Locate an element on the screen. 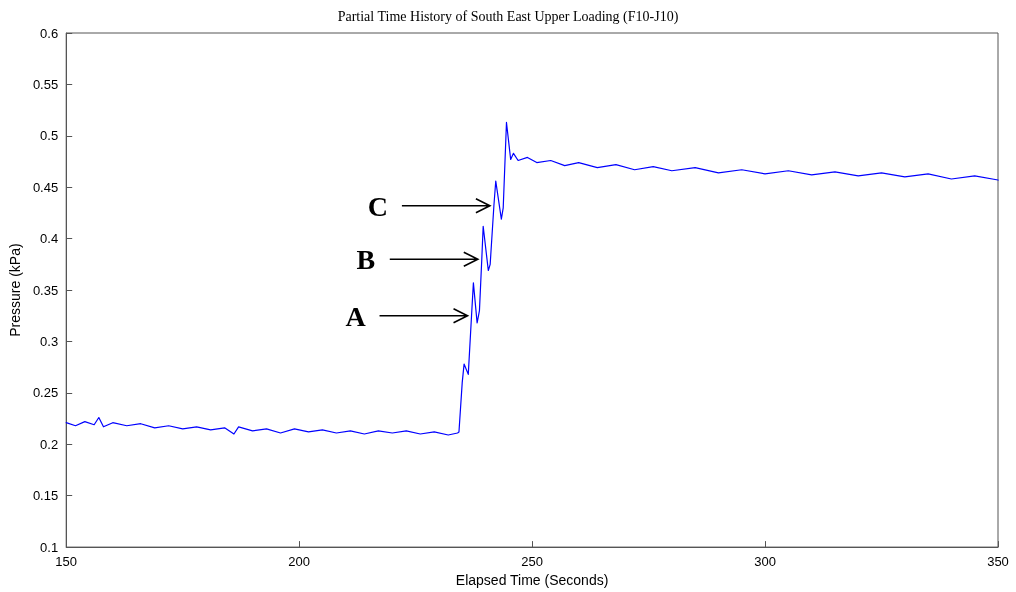  x-tick-label: 350 is located at coordinates (998, 562).